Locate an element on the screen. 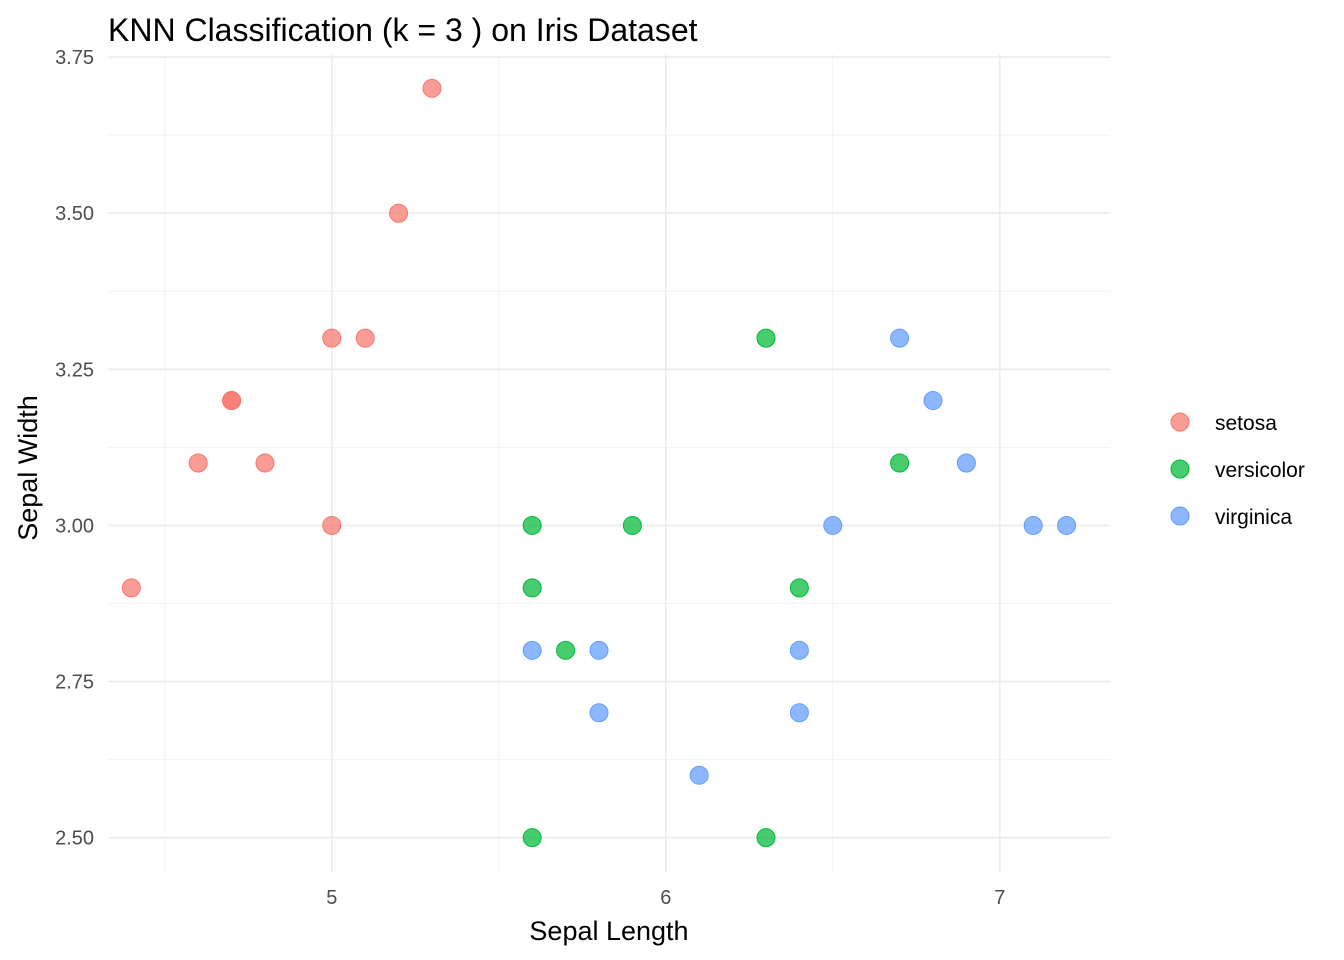 The image size is (1344, 960). legend-key-versicolor is located at coordinates (1180, 469).